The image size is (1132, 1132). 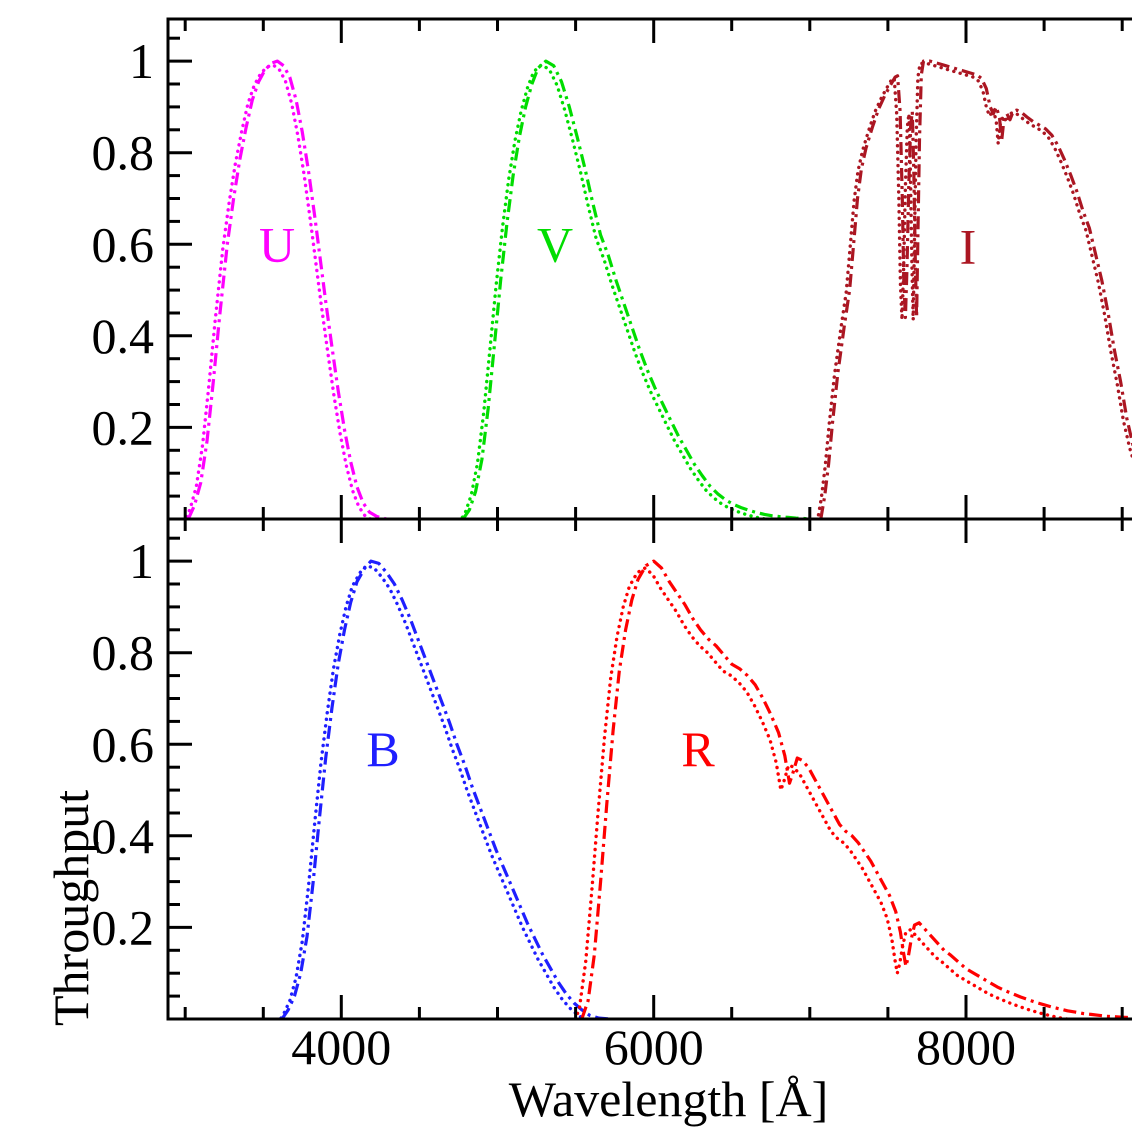 What do you see at coordinates (654, 1047) in the screenshot?
I see `x-tick-label-6000: 6000` at bounding box center [654, 1047].